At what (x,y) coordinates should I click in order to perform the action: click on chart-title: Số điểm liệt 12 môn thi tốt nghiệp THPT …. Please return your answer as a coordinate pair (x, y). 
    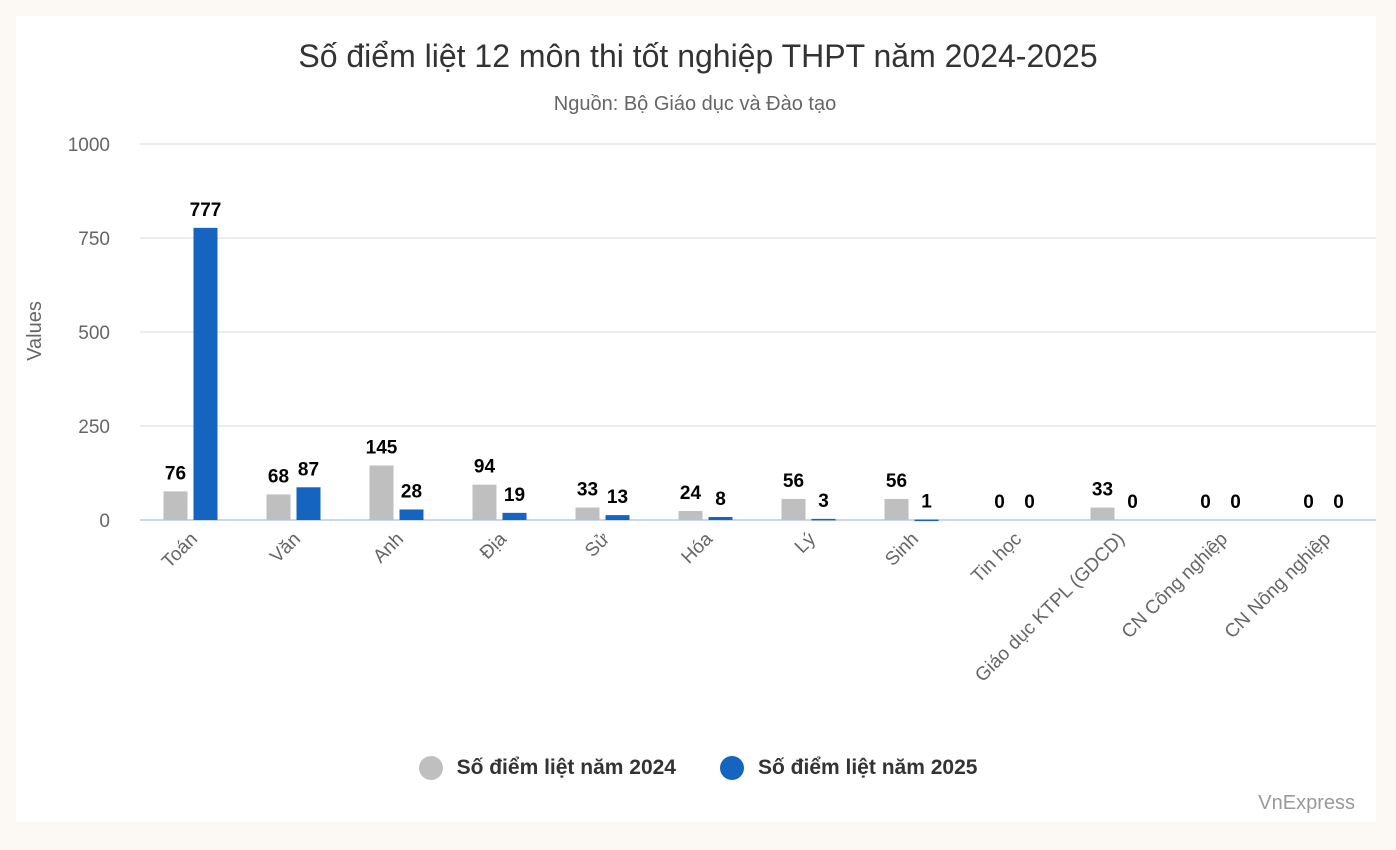
    Looking at the image, I should click on (698, 56).